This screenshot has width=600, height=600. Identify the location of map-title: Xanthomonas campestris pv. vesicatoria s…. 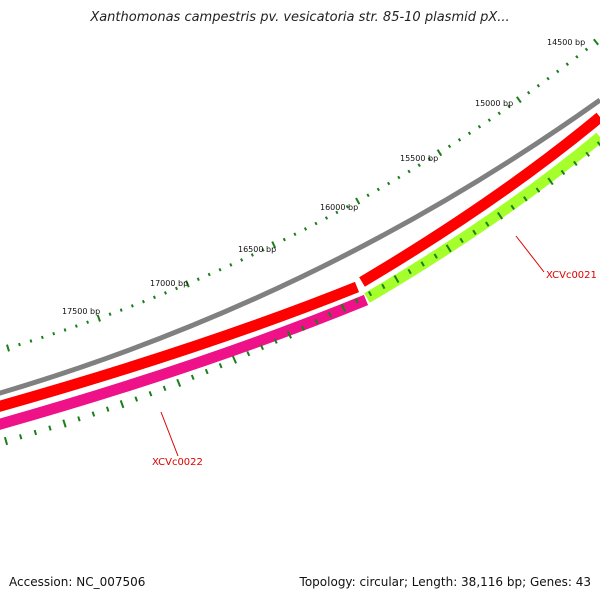
(300, 17).